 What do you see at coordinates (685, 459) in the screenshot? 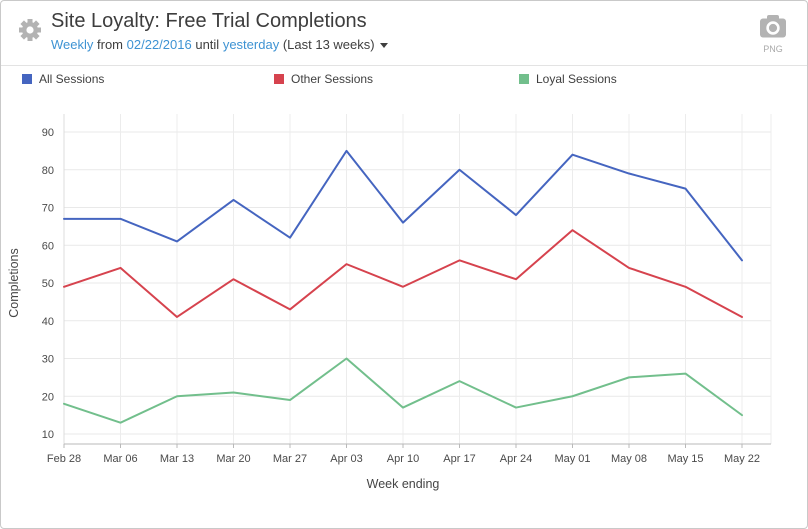
I see `x-tick-label: May 15` at bounding box center [685, 459].